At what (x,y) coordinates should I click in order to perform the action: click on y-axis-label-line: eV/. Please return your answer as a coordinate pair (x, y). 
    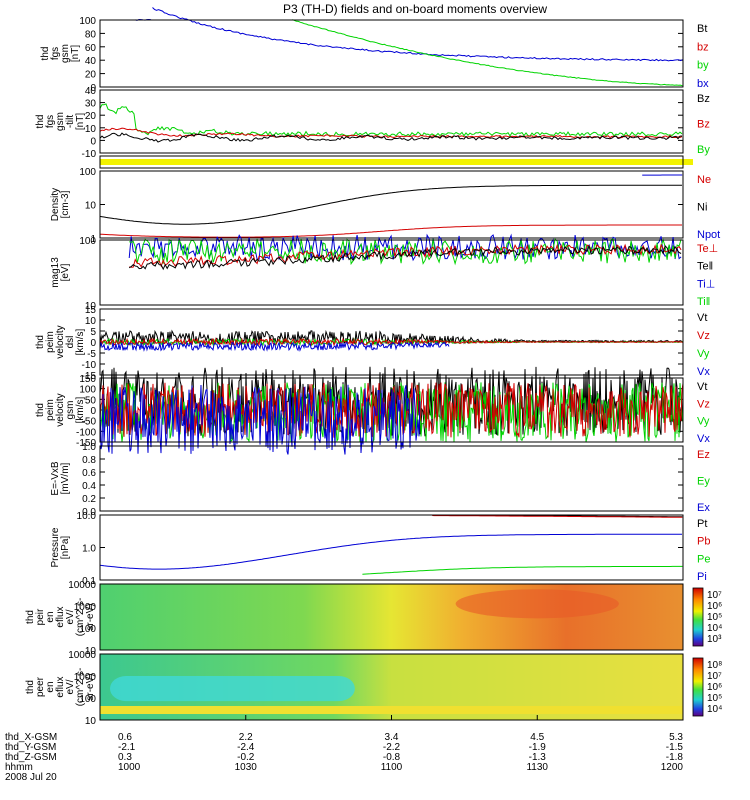
    Looking at the image, I should click on (70, 616).